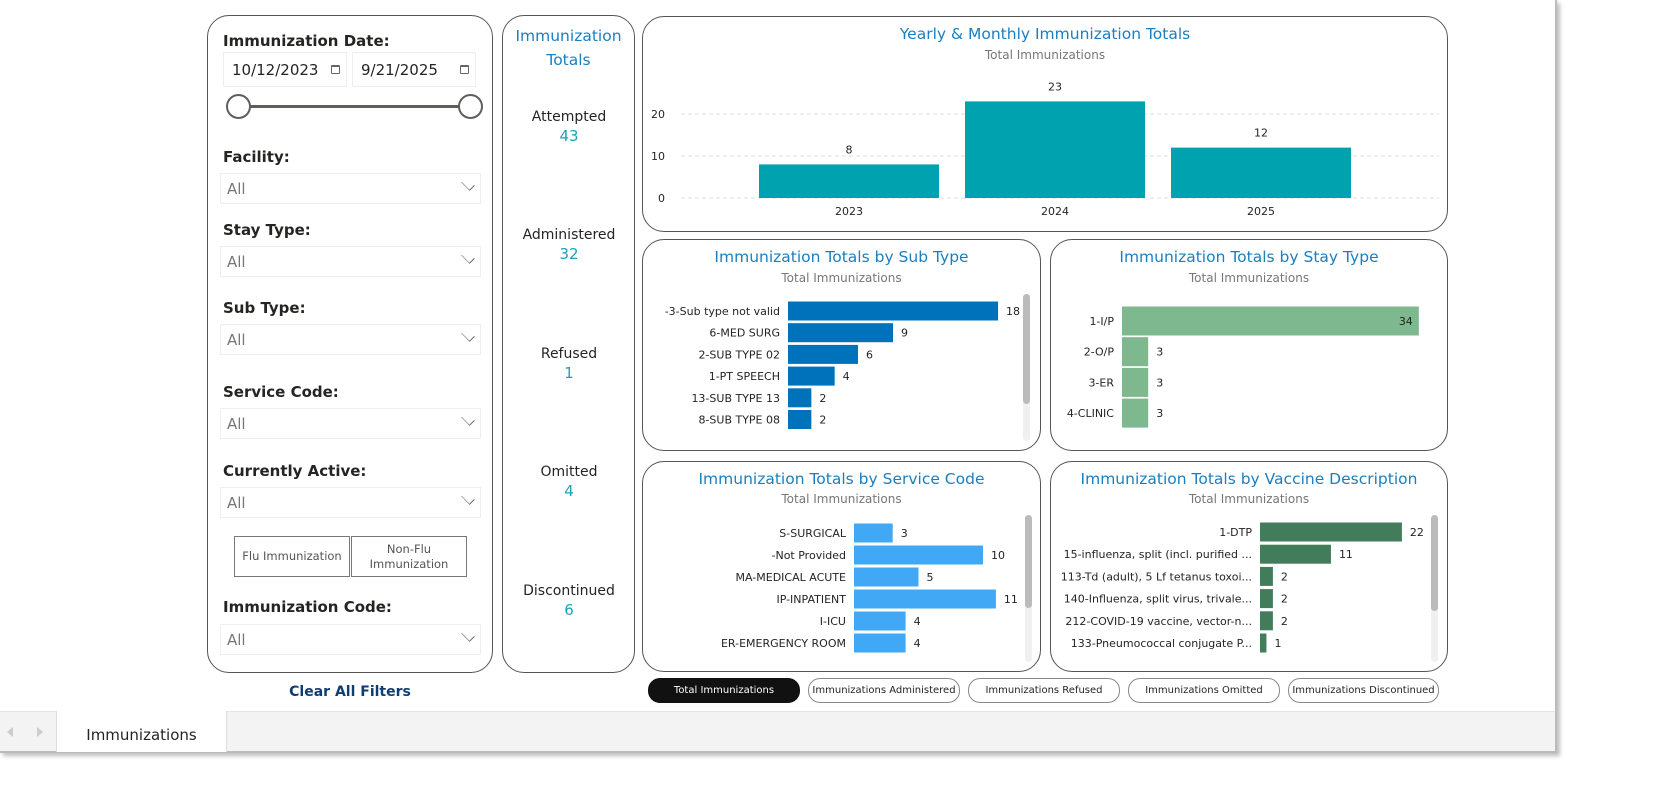 The image size is (1666, 810). I want to click on total-value: 4, so click(569, 491).